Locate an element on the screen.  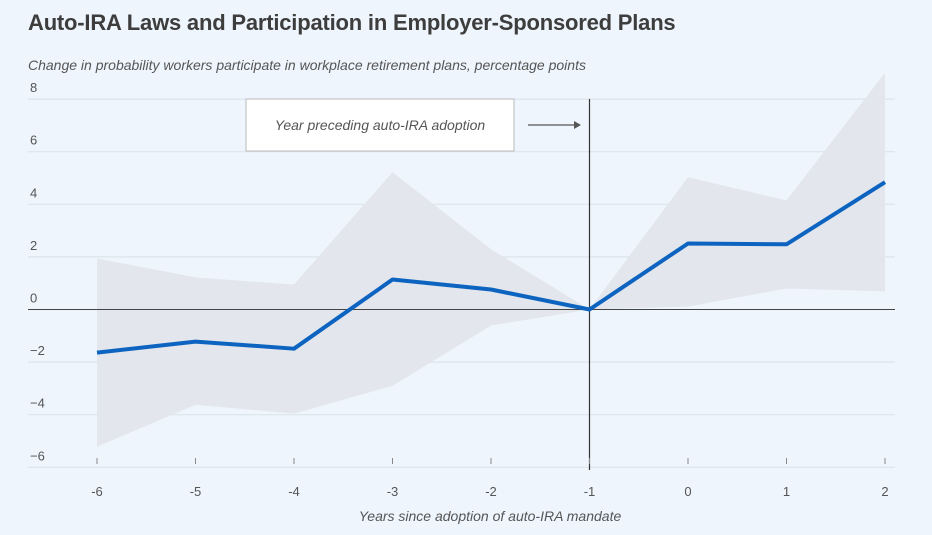
y-tick-label: −6 is located at coordinates (37, 455).